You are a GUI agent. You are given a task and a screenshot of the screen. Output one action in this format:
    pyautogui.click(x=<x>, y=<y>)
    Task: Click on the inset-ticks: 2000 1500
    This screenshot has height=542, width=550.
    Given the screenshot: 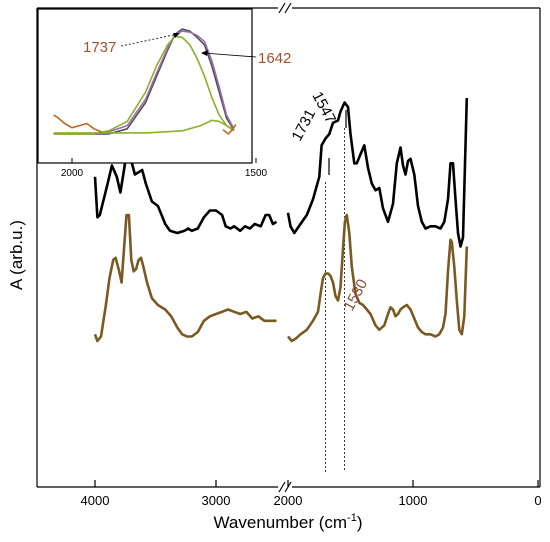 What is the action you would take?
    pyautogui.click(x=164, y=168)
    